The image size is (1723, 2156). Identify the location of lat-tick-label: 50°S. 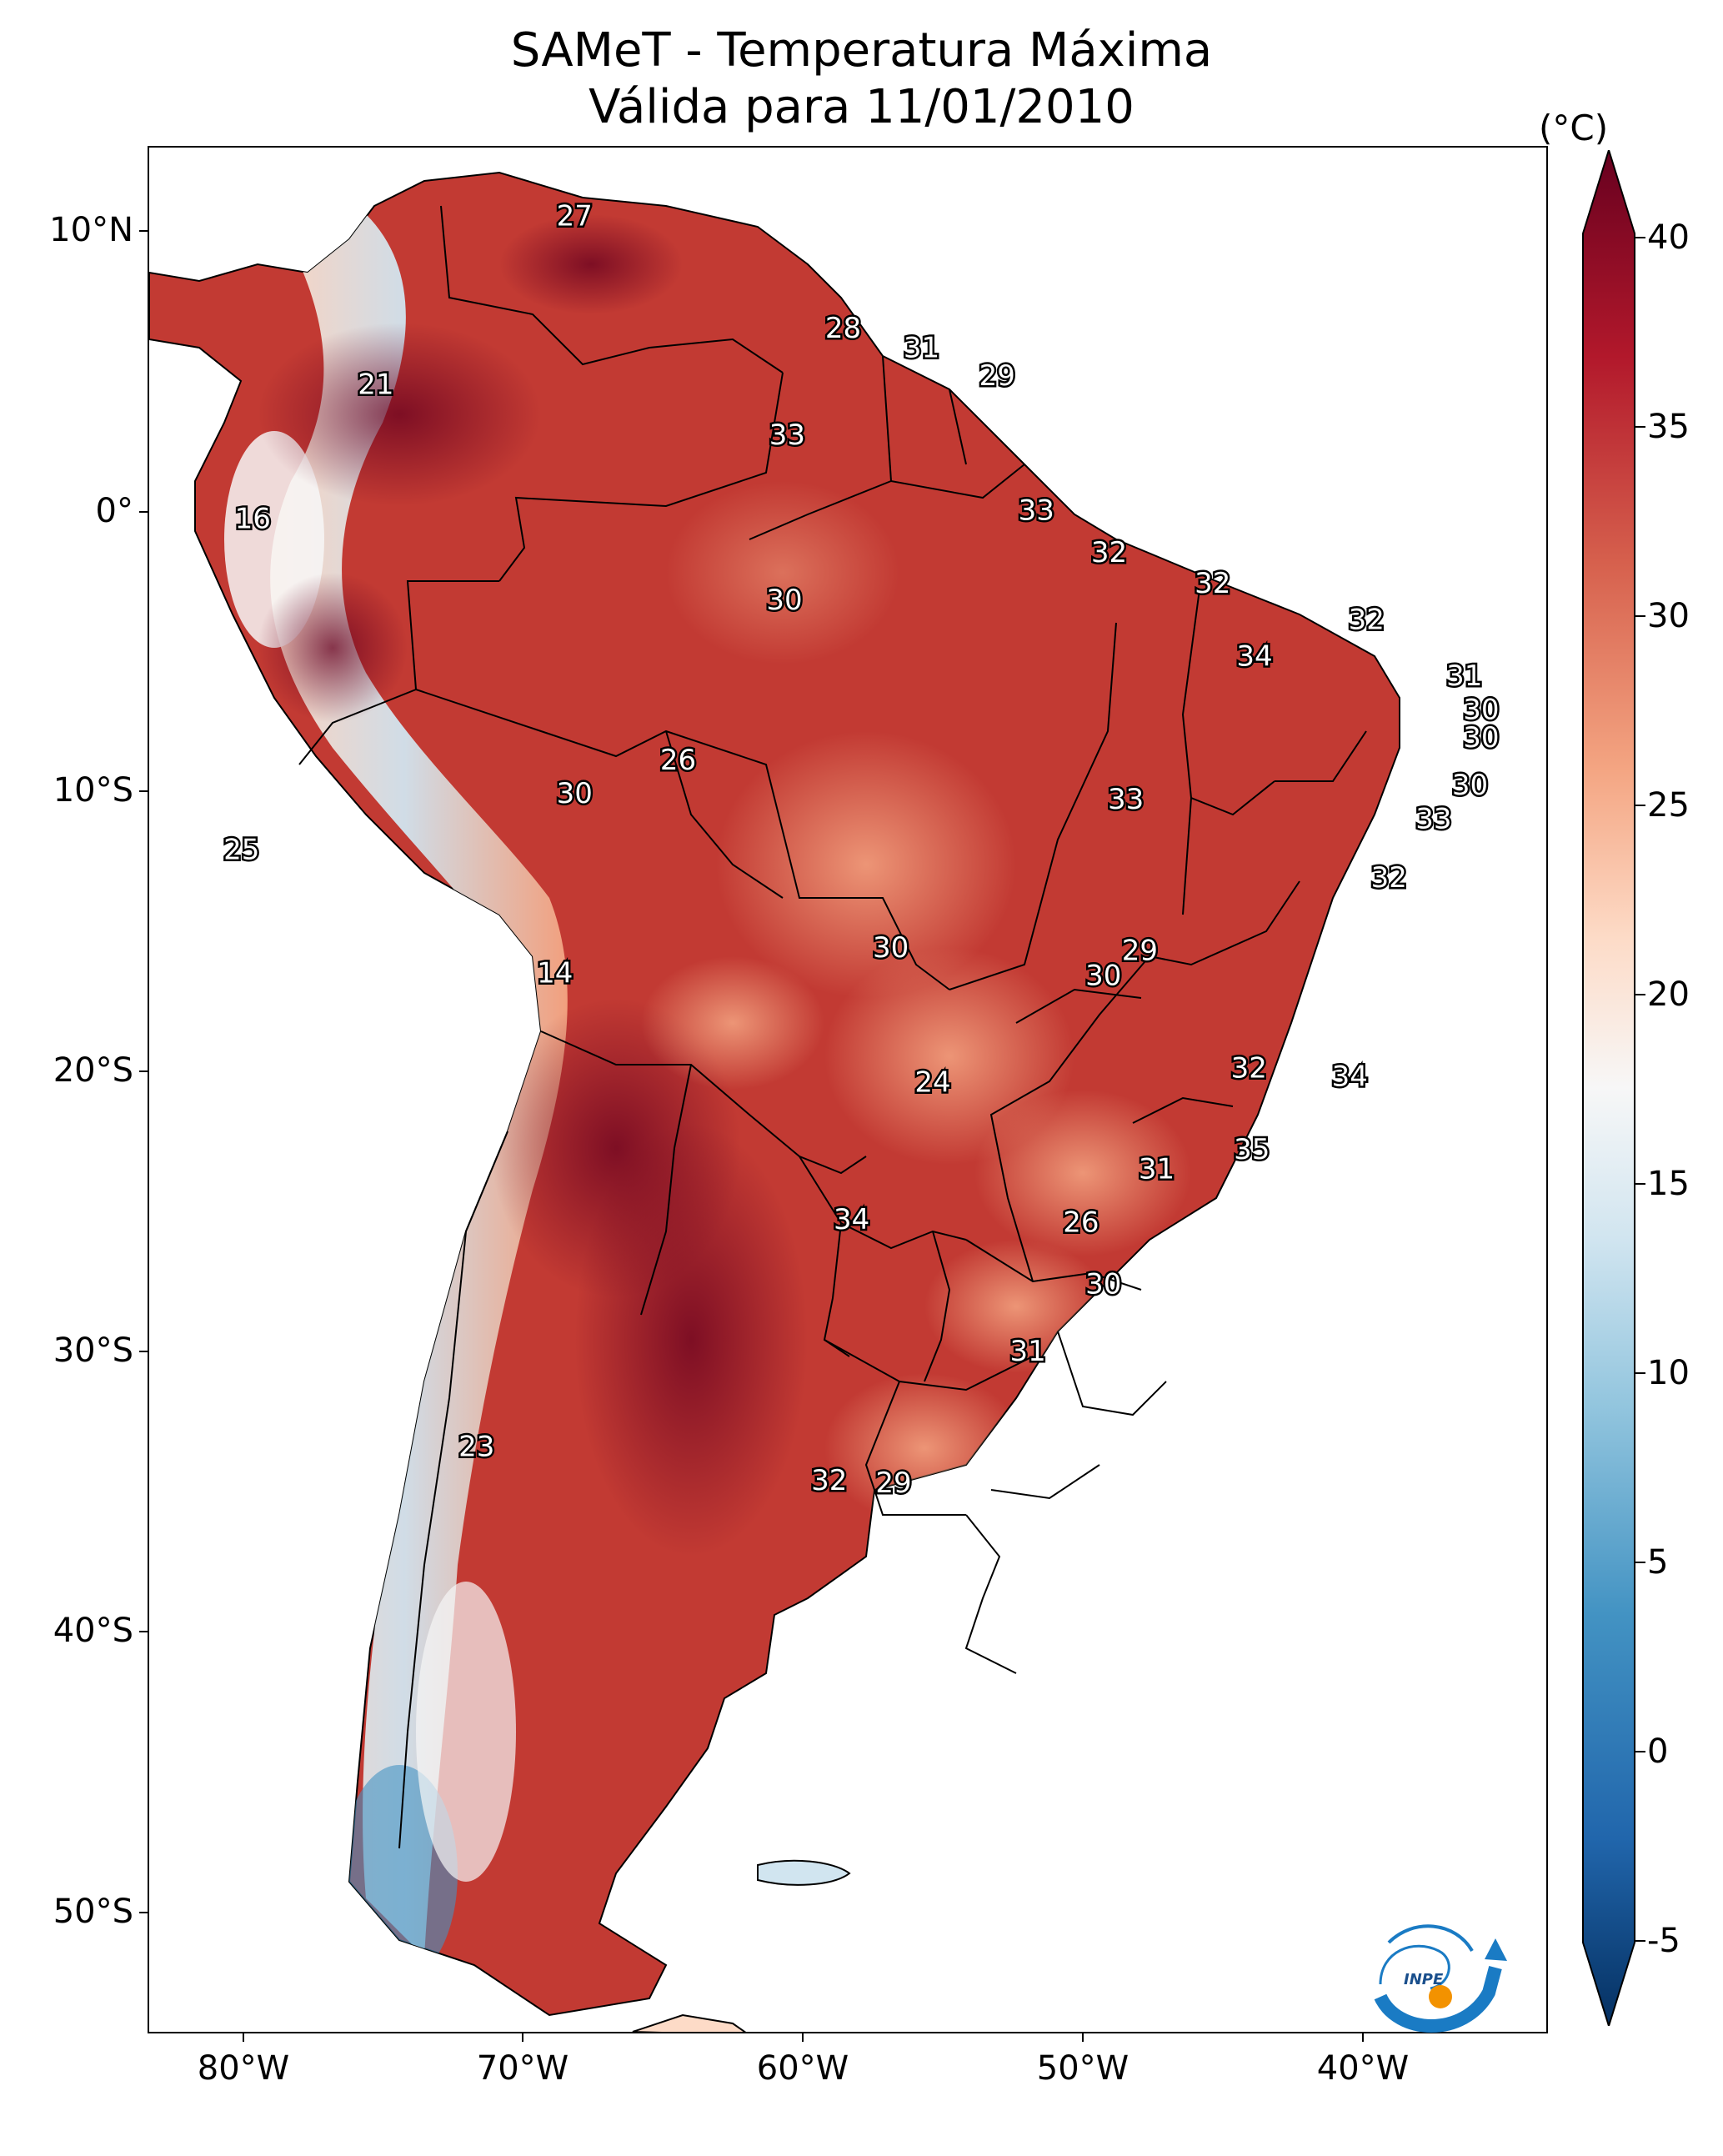
(93, 1912).